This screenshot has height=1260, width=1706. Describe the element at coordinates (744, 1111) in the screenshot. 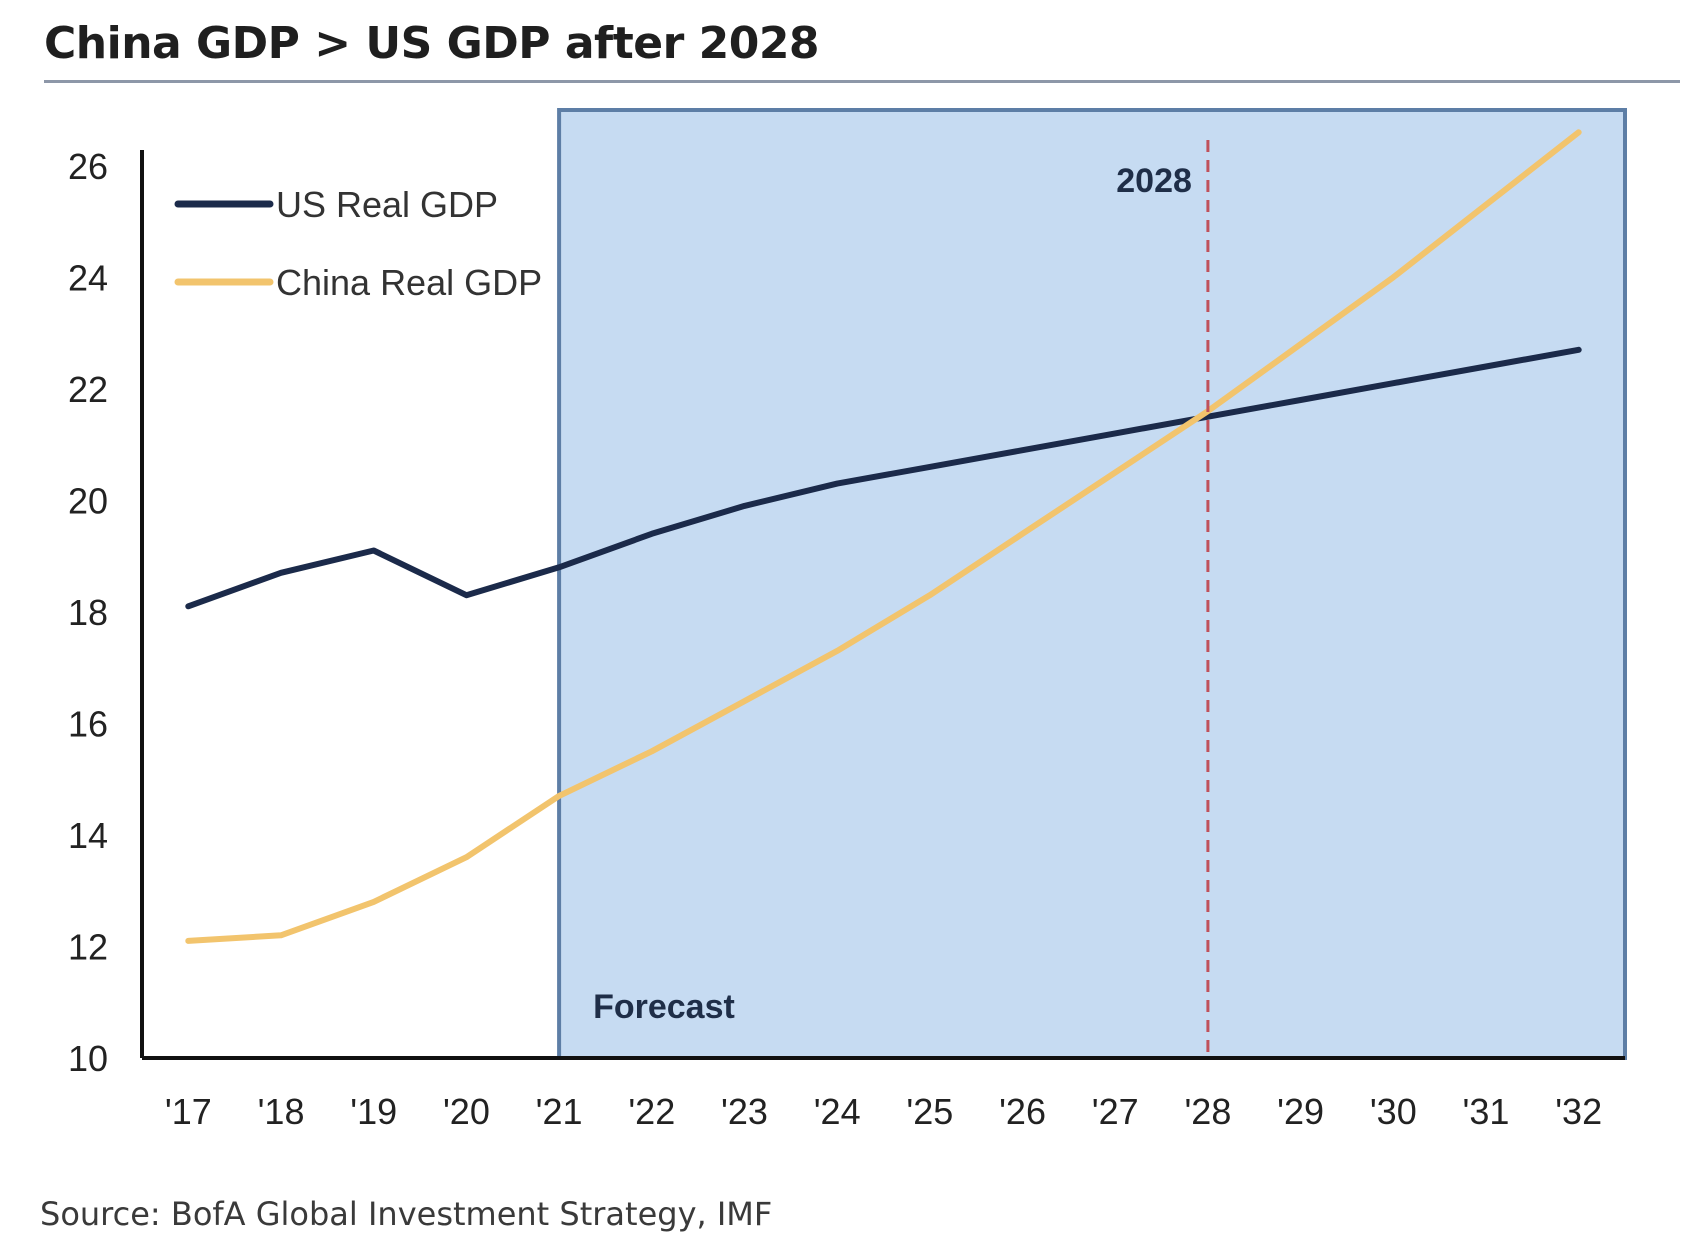

I see `x-tick-label: '23` at that location.